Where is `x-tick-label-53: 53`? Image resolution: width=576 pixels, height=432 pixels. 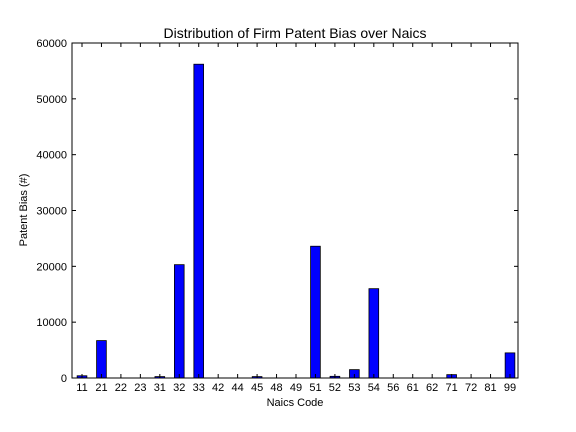
x-tick-label-53: 53 is located at coordinates (354, 388).